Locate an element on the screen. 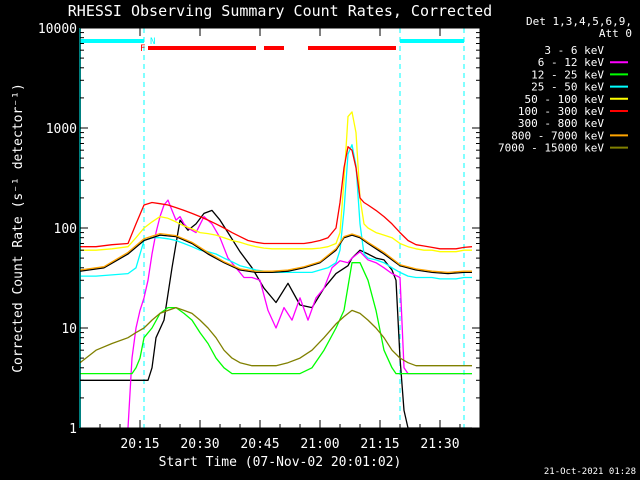 This screenshot has height=480, width=640. x-axis-label: Start Time (07-Nov-02 20:01:02) is located at coordinates (280, 462).